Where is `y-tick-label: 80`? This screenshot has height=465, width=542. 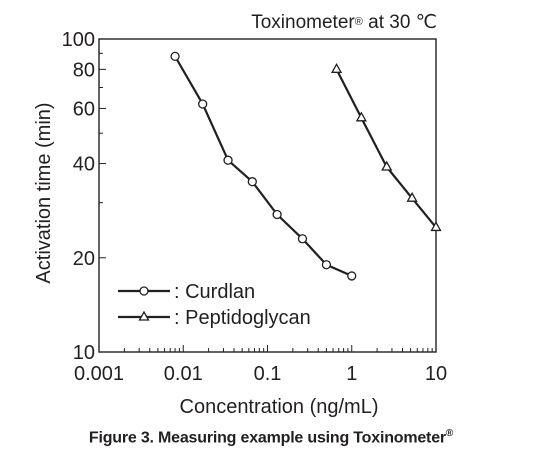
y-tick-label: 80 is located at coordinates (84, 70).